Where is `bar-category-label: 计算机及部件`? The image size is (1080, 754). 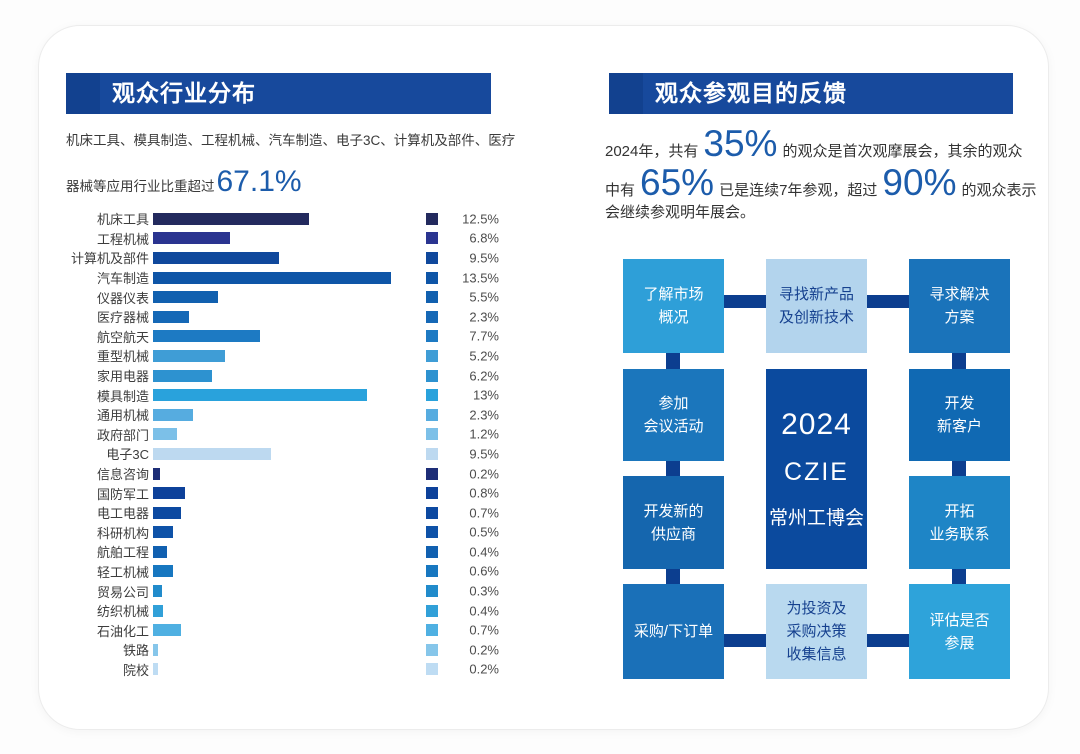
bar-category-label: 计算机及部件 is located at coordinates (109, 259).